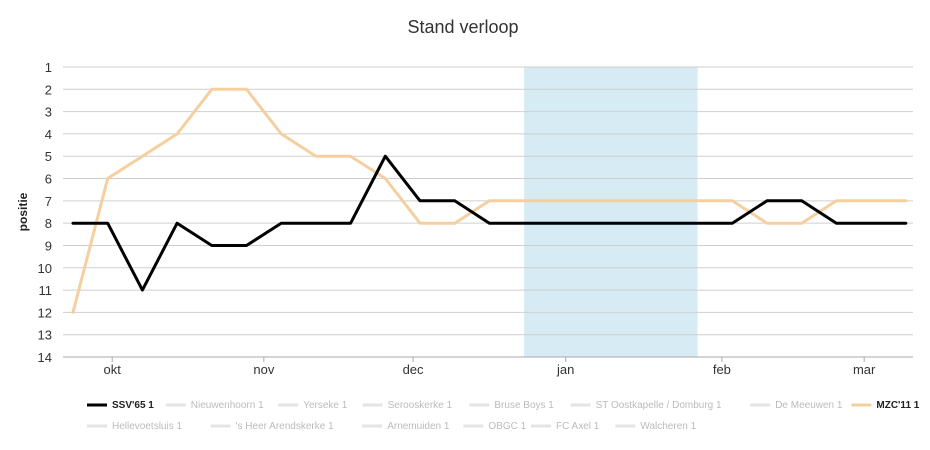 The width and height of the screenshot is (930, 450). What do you see at coordinates (45, 312) in the screenshot?
I see `y-tick-label: 12` at bounding box center [45, 312].